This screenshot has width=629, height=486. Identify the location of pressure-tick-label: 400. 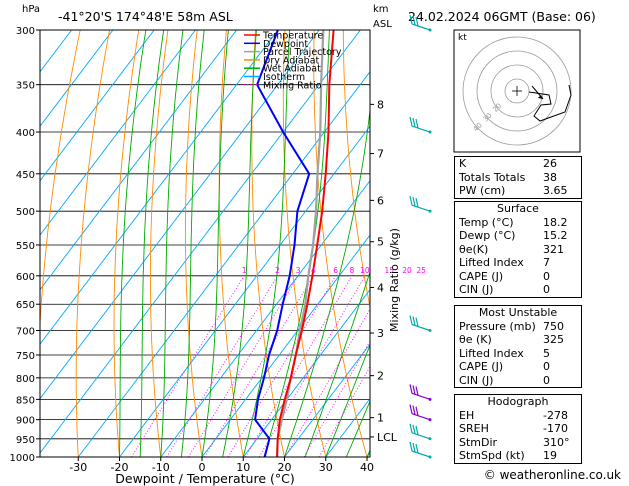
(25, 133).